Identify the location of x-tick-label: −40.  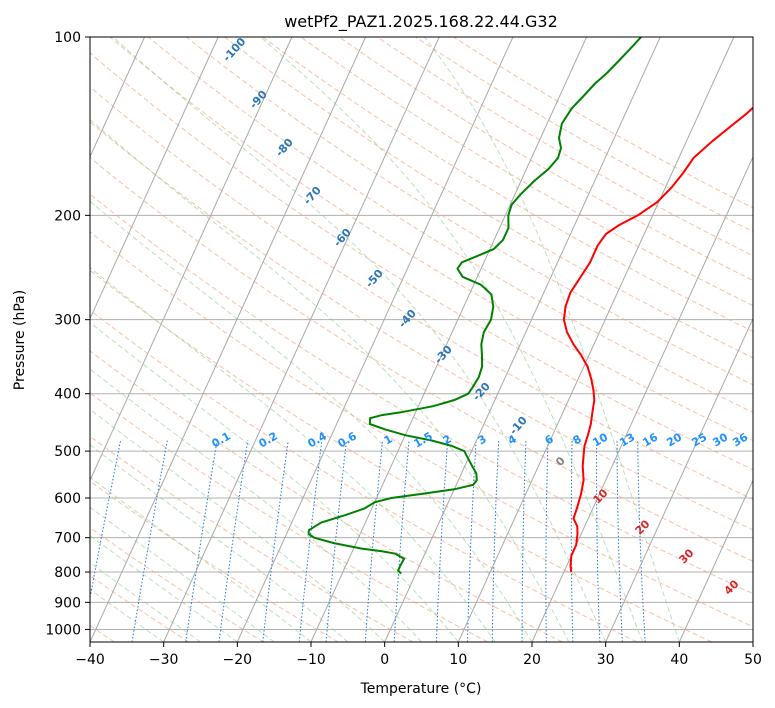
(90, 660).